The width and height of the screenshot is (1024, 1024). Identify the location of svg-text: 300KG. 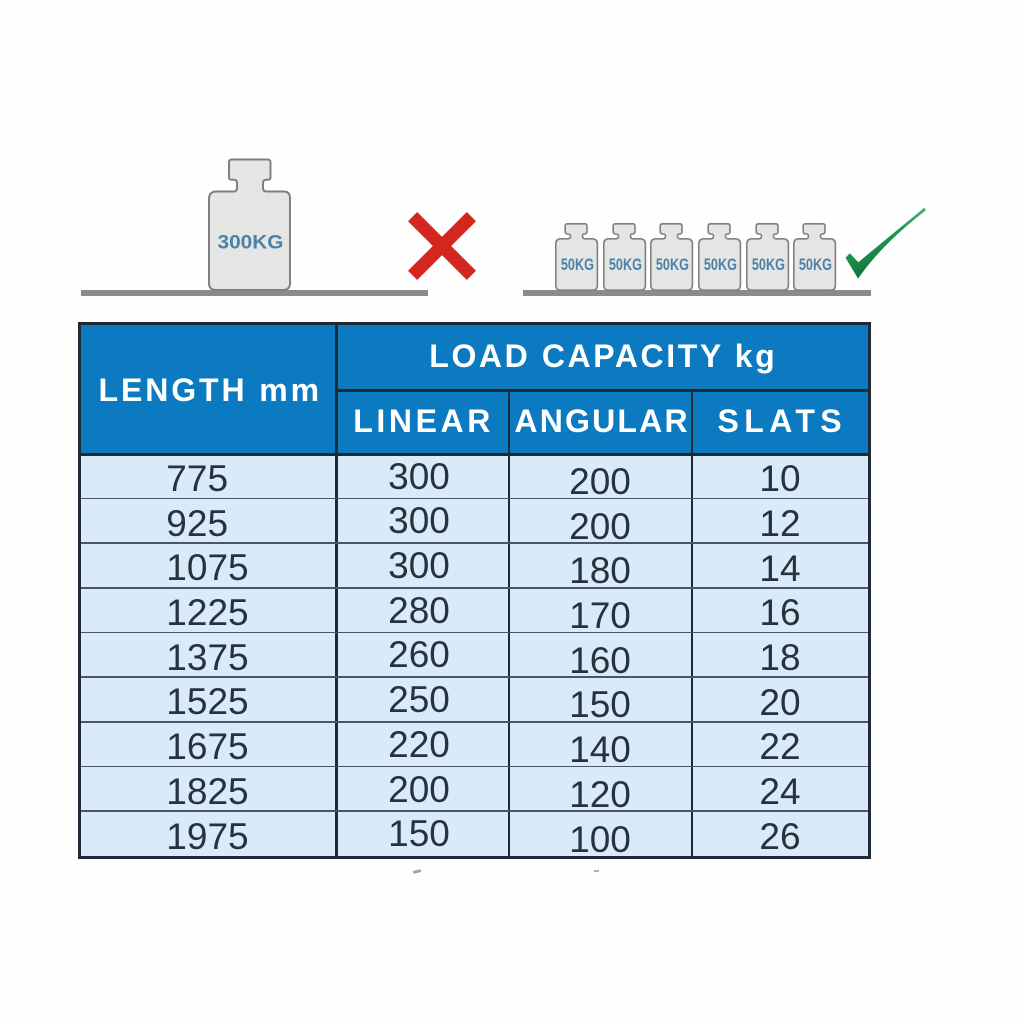
(251, 243).